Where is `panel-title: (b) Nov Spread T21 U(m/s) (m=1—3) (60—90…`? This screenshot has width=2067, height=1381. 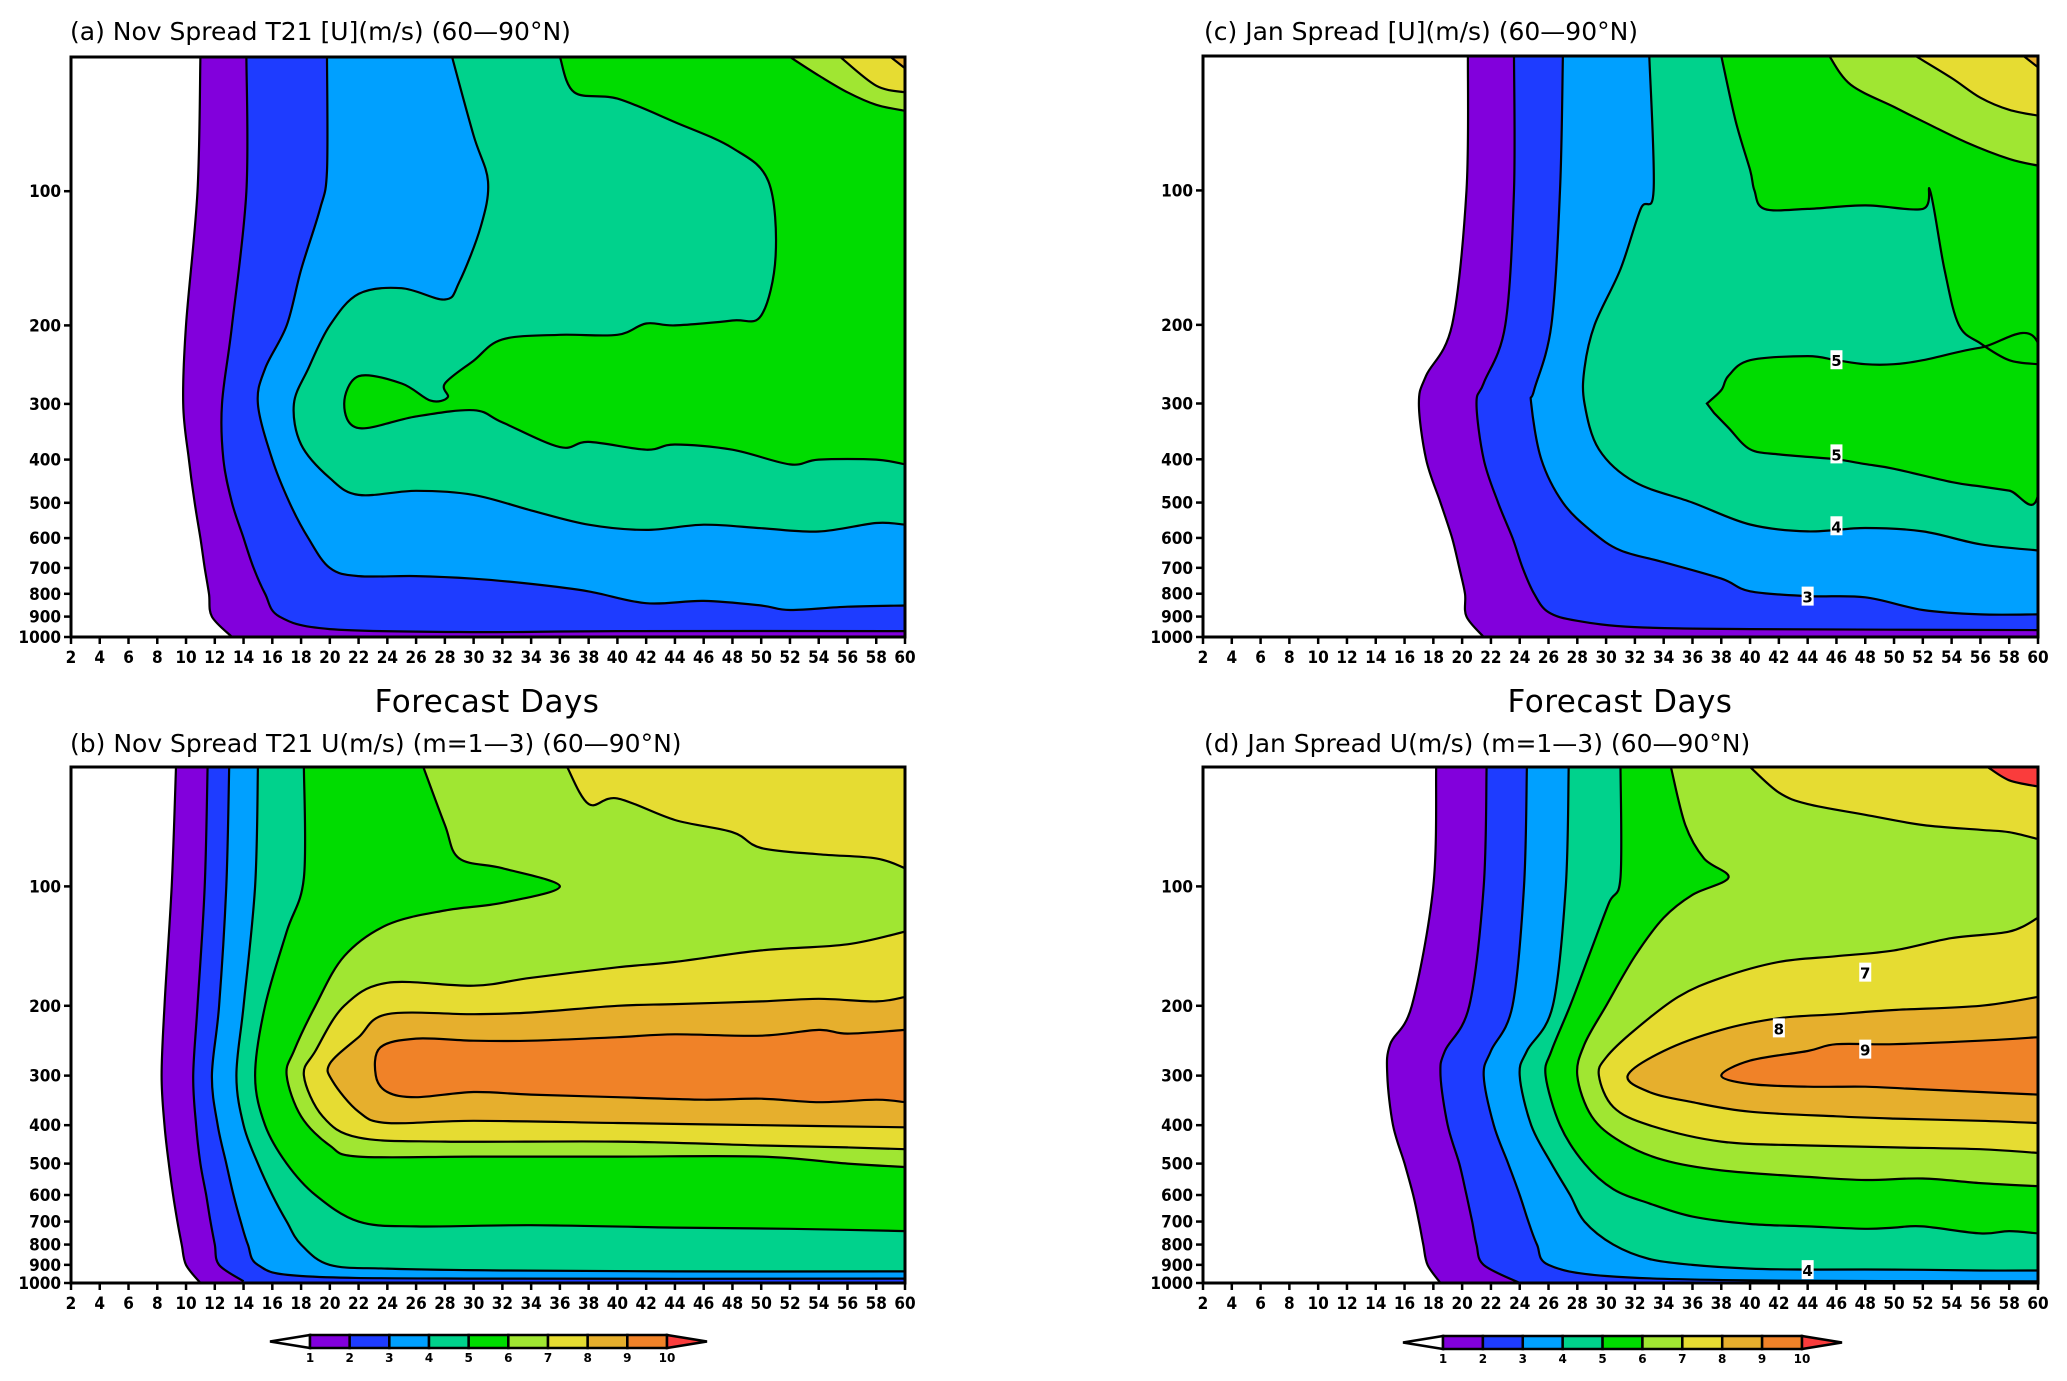
panel-title: (b) Nov Spread T21 U(m/s) (m=1—3) (60—90… is located at coordinates (376, 743).